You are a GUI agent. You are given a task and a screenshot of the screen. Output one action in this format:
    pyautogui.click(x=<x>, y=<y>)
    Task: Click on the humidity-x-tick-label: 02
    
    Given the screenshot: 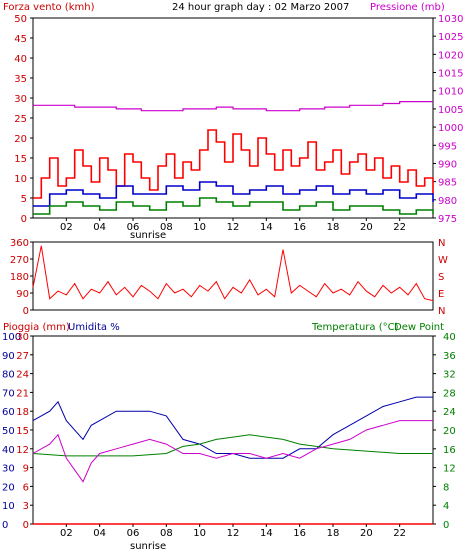 What is the action you would take?
    pyautogui.click(x=66, y=533)
    